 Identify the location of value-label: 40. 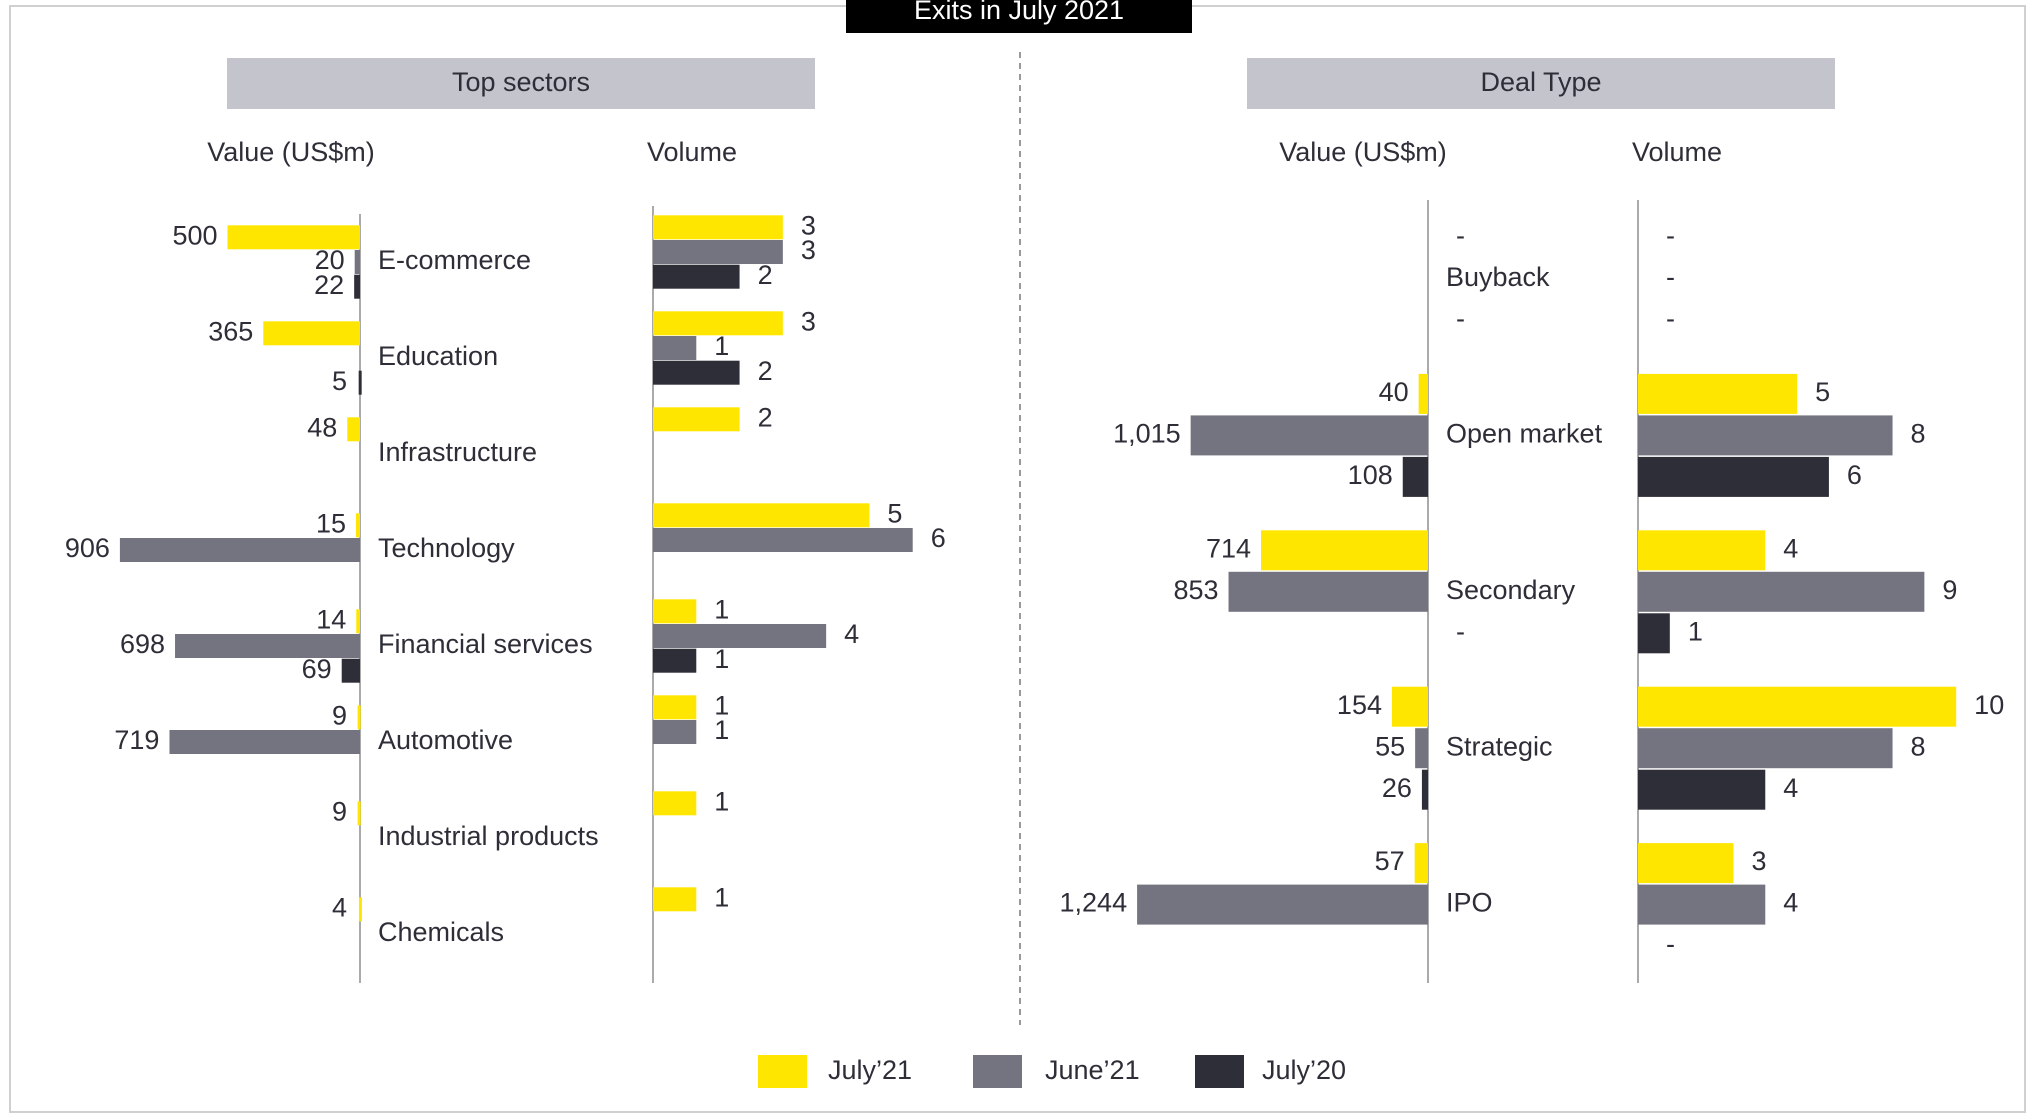
(1394, 392).